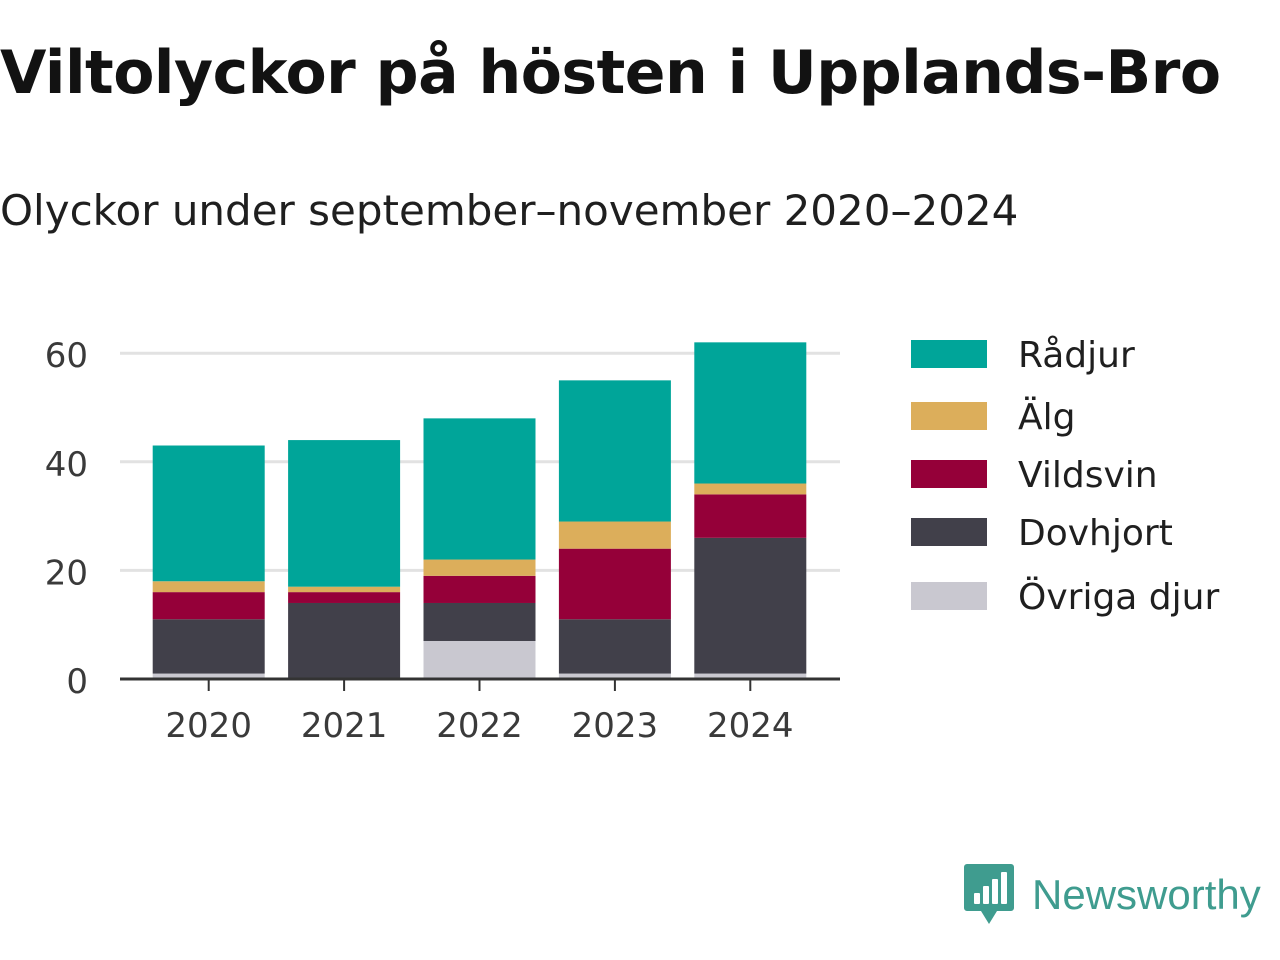 This screenshot has width=1280, height=960. What do you see at coordinates (66, 465) in the screenshot?
I see `y-tick-label: 40` at bounding box center [66, 465].